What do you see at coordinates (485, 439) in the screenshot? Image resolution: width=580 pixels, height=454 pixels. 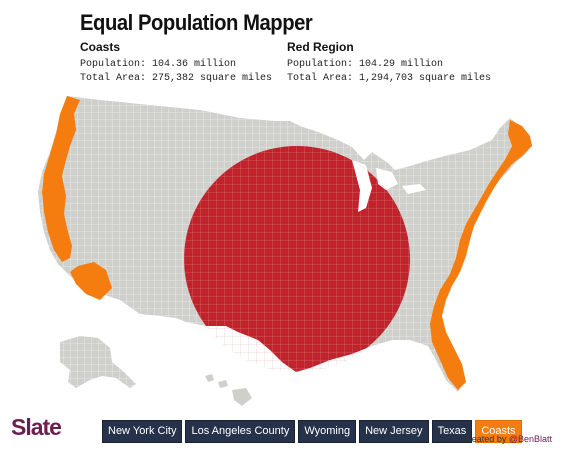 I see `credit-prefix: Created by` at bounding box center [485, 439].